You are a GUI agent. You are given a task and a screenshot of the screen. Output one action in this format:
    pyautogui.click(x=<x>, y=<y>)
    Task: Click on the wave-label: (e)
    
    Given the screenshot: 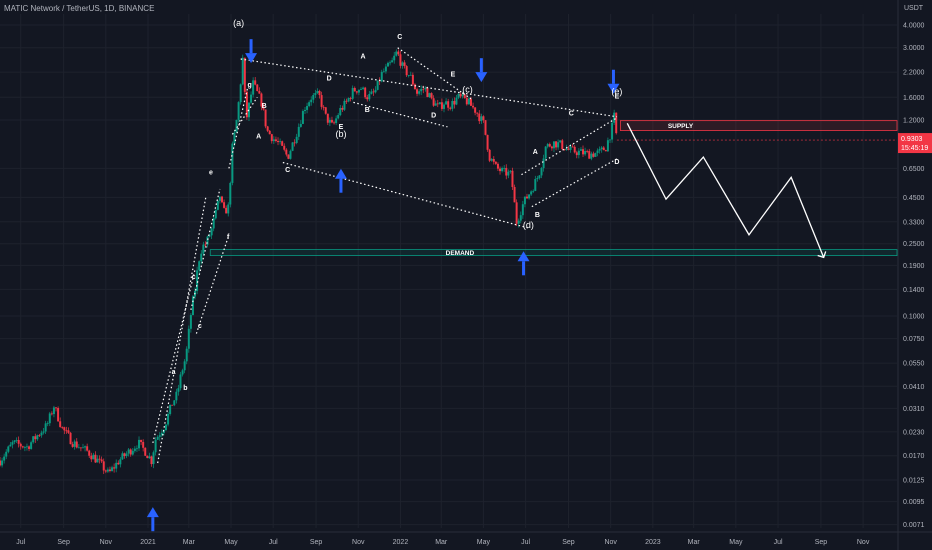 What is the action you would take?
    pyautogui.click(x=616, y=91)
    